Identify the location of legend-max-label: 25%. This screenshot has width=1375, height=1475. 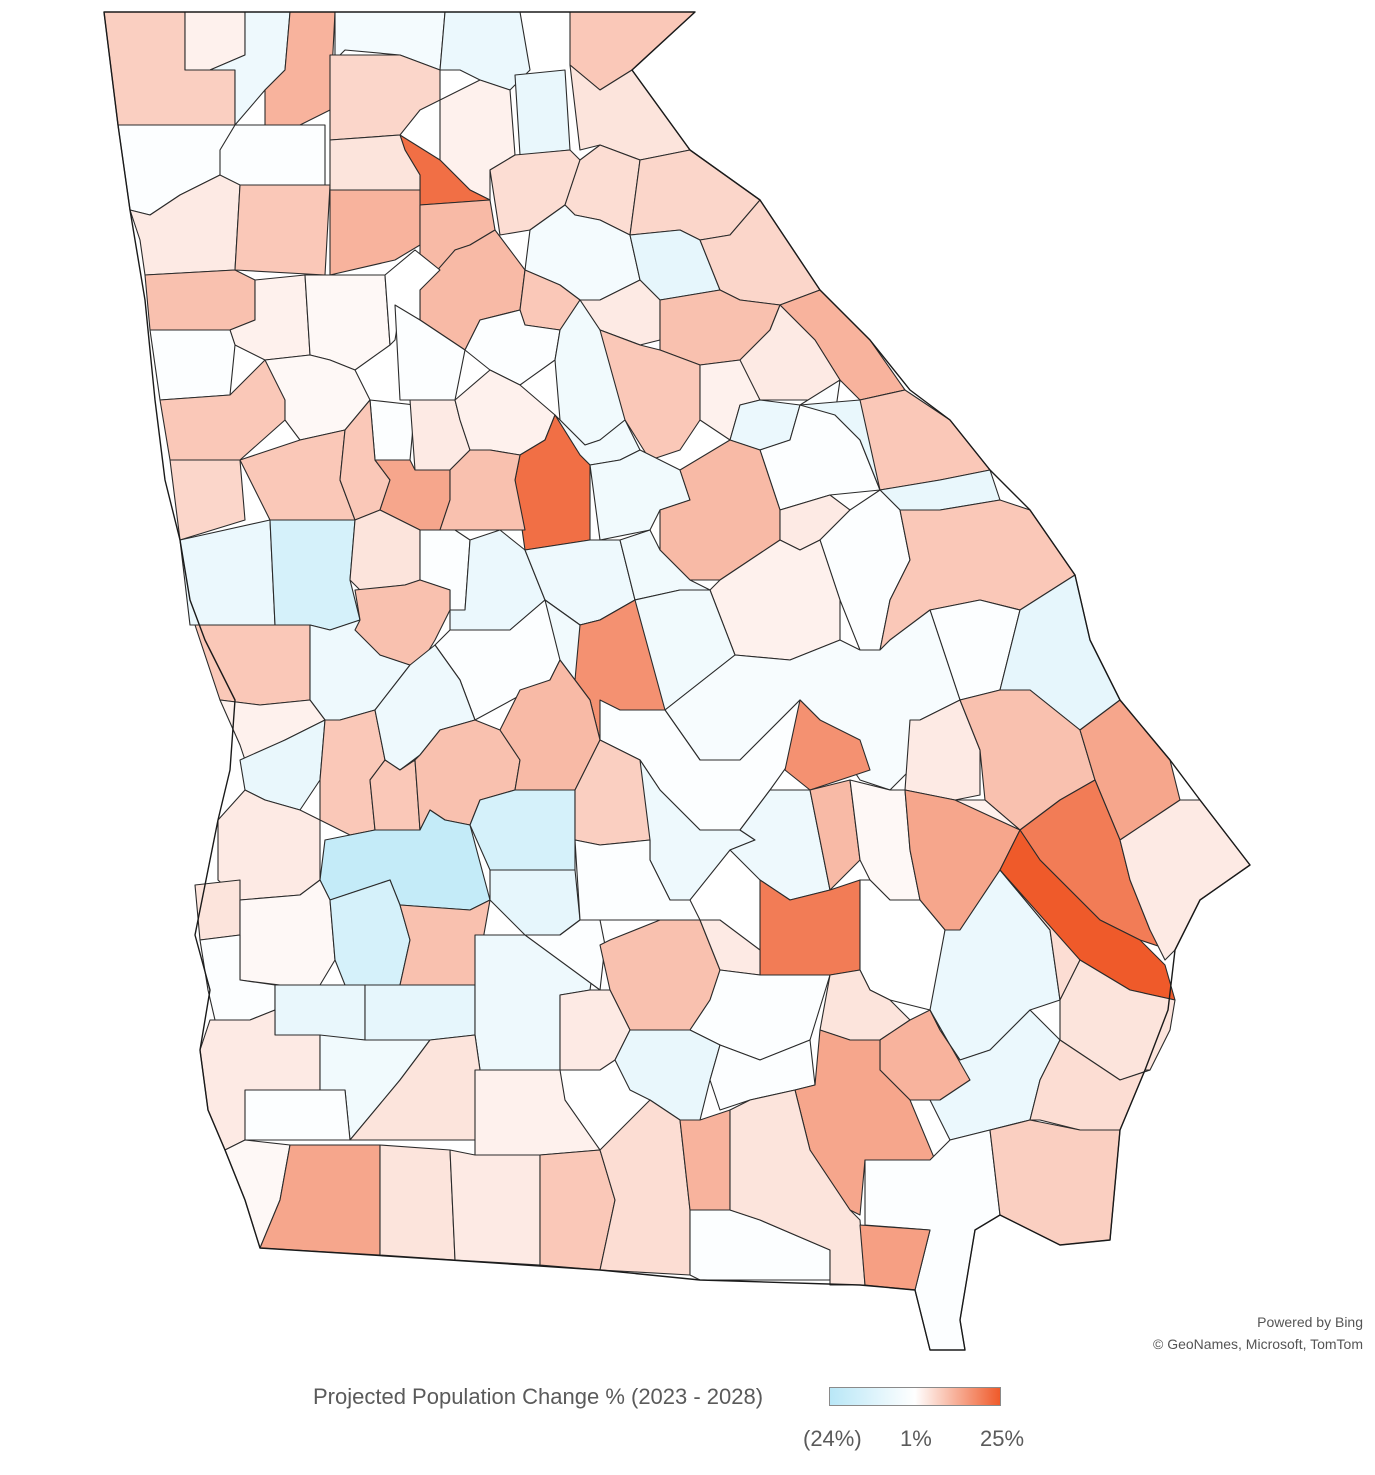
(1002, 1438).